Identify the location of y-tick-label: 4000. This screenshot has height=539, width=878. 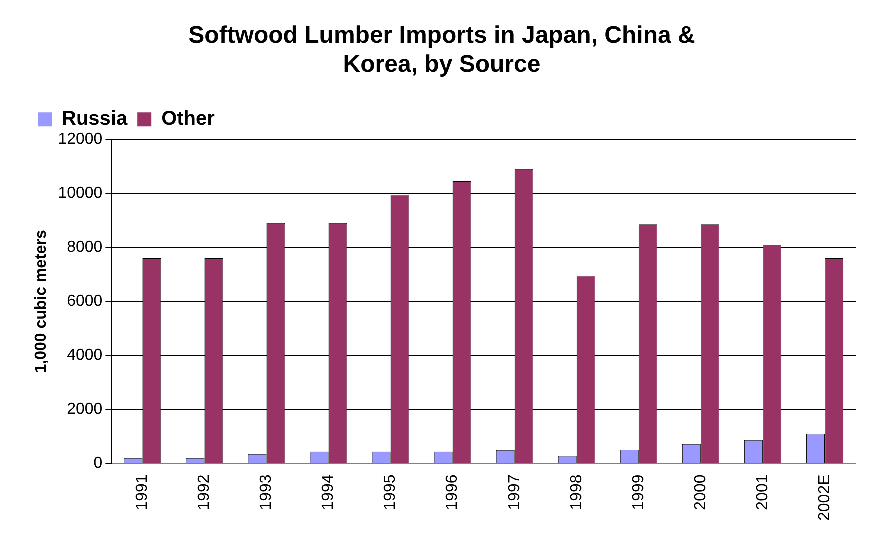
(85, 355).